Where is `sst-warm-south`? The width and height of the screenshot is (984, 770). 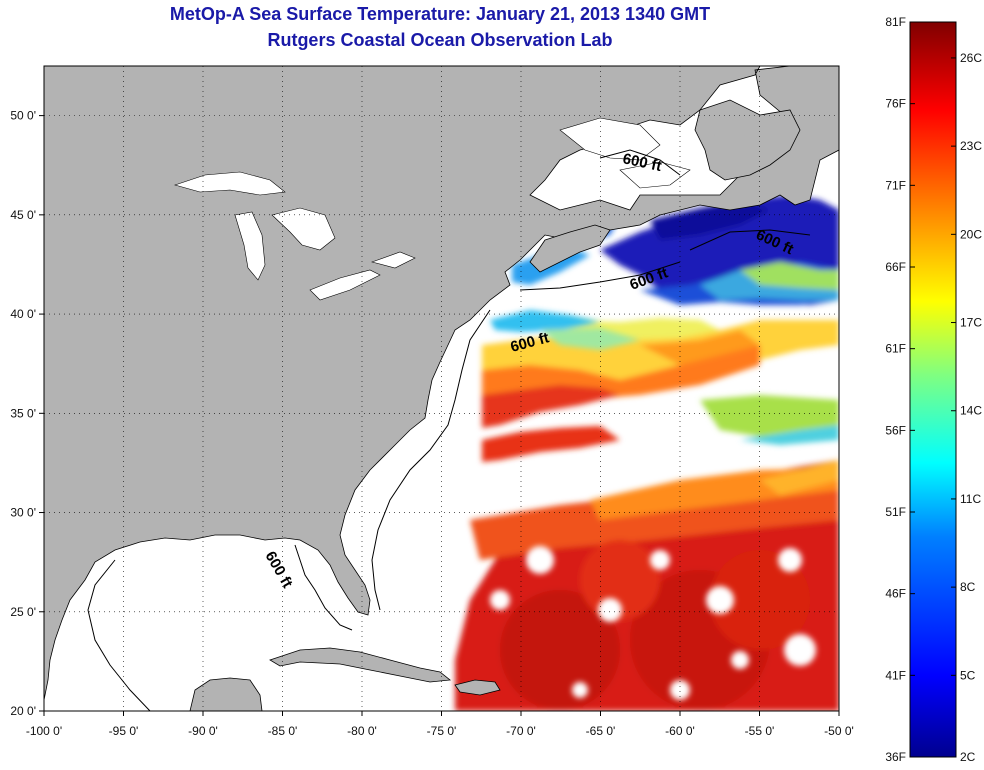 sst-warm-south is located at coordinates (647, 585).